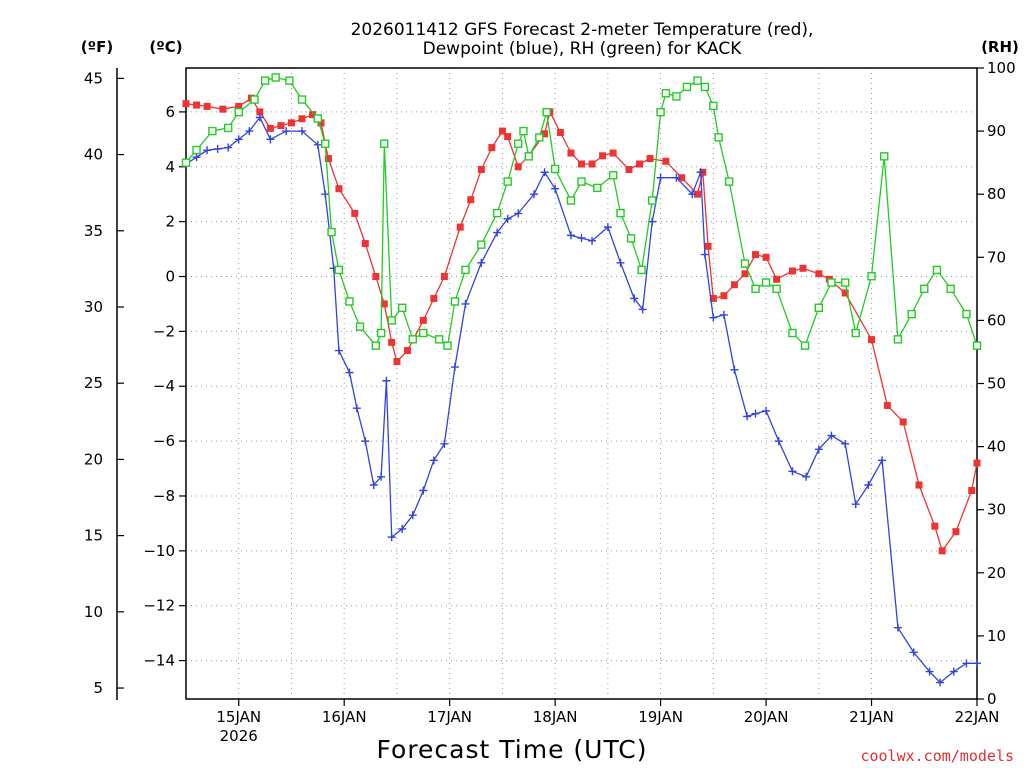 The width and height of the screenshot is (1024, 768). I want to click on rh-tick-label: 70, so click(996, 257).